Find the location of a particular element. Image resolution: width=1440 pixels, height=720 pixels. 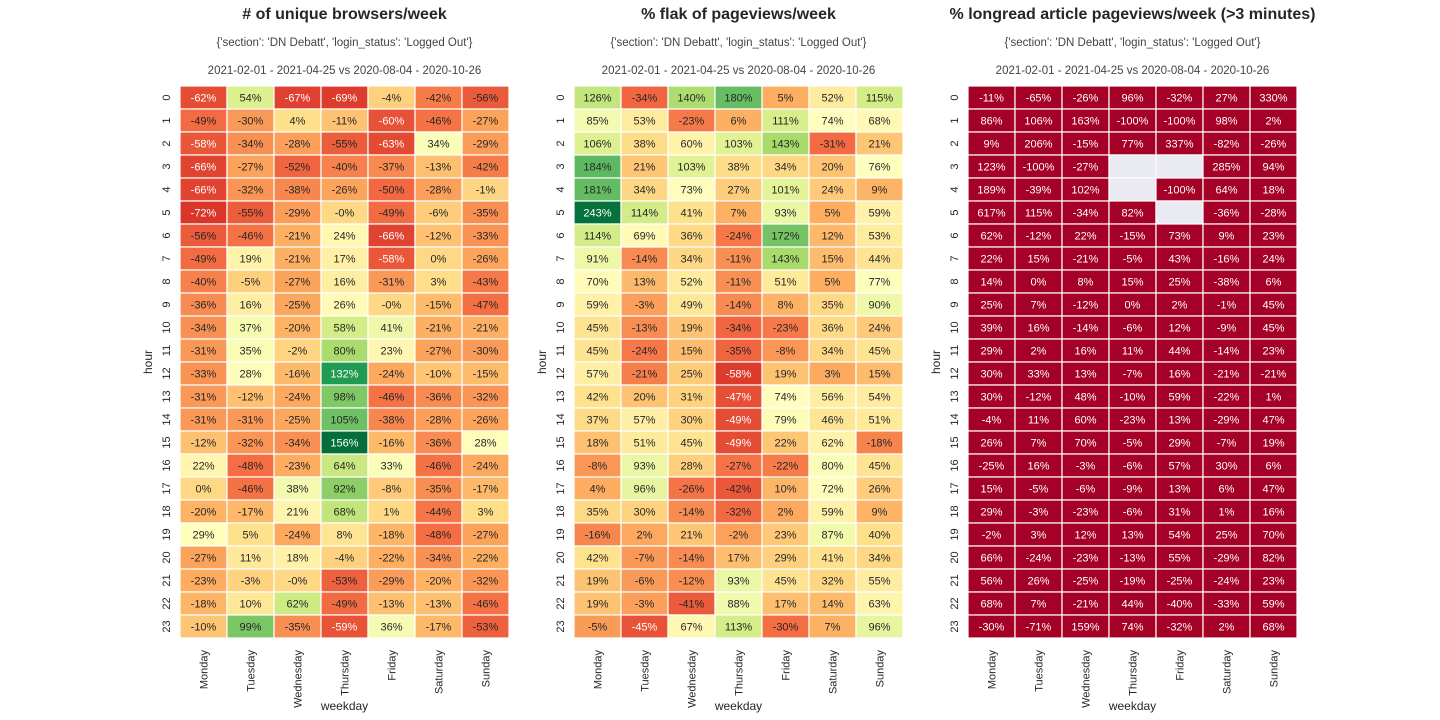

cell-label: 1% is located at coordinates (1227, 513).